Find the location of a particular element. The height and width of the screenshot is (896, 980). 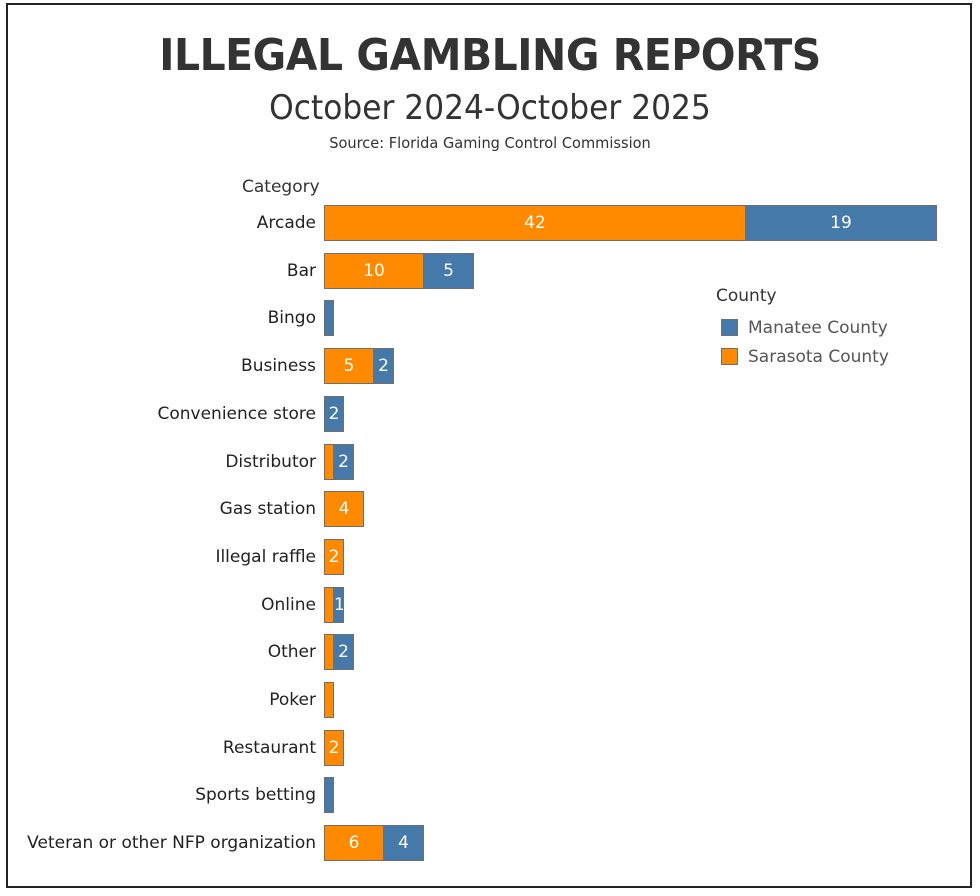

sarasota-swatch-icon is located at coordinates (729, 356).